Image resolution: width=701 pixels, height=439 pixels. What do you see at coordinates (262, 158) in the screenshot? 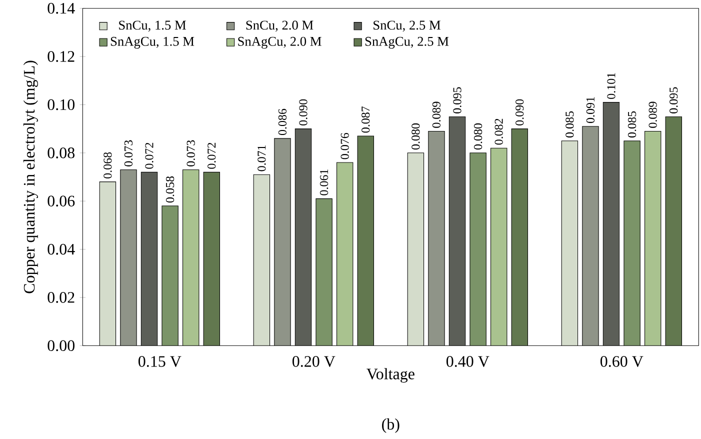
I see `data-label: 0.071` at bounding box center [262, 158].